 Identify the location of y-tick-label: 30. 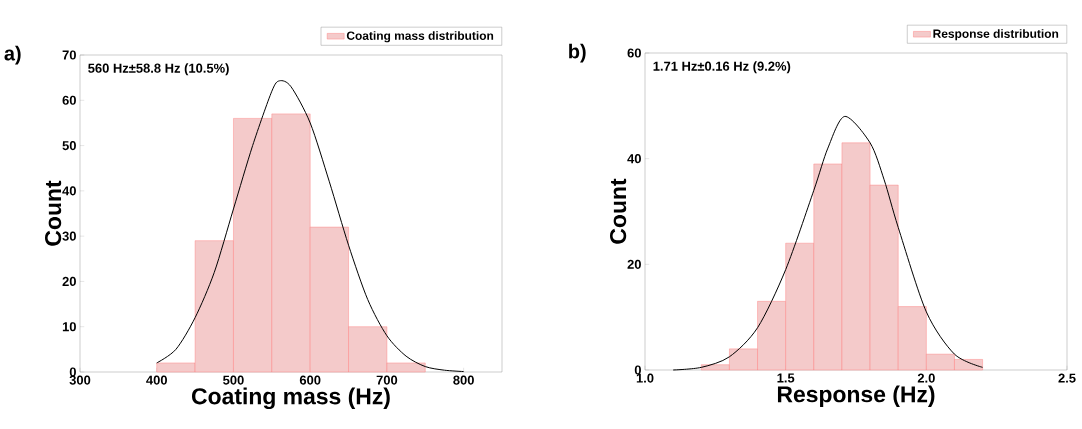
(69, 236).